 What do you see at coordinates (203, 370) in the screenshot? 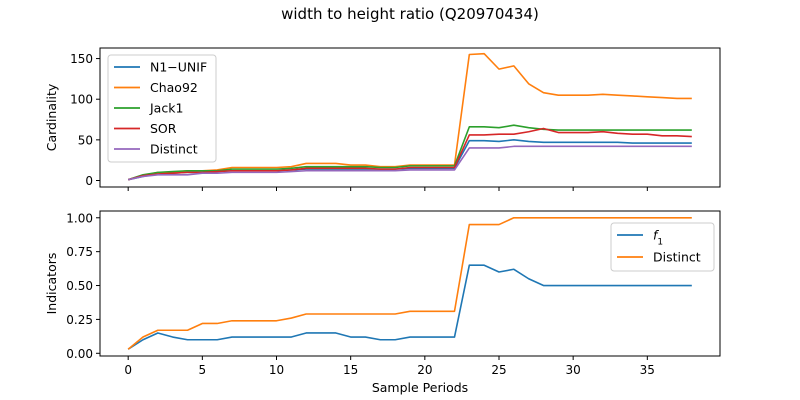
I see `x-tick-label: 5` at bounding box center [203, 370].